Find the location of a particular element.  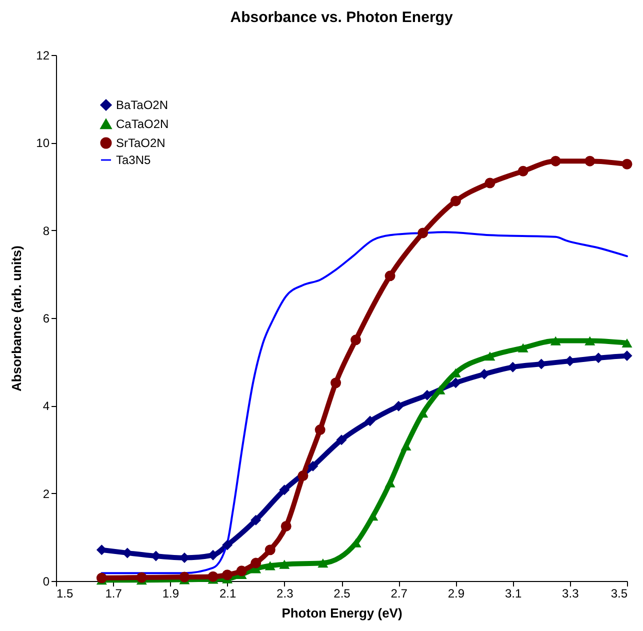

x-tick-label: 2.3 is located at coordinates (285, 593).